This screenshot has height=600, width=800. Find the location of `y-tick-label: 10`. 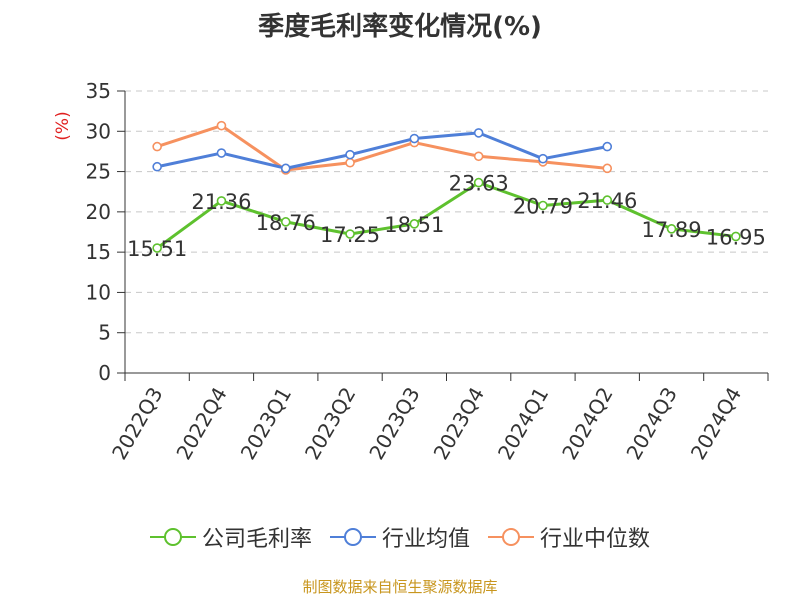

y-tick-label: 10 is located at coordinates (98, 292).